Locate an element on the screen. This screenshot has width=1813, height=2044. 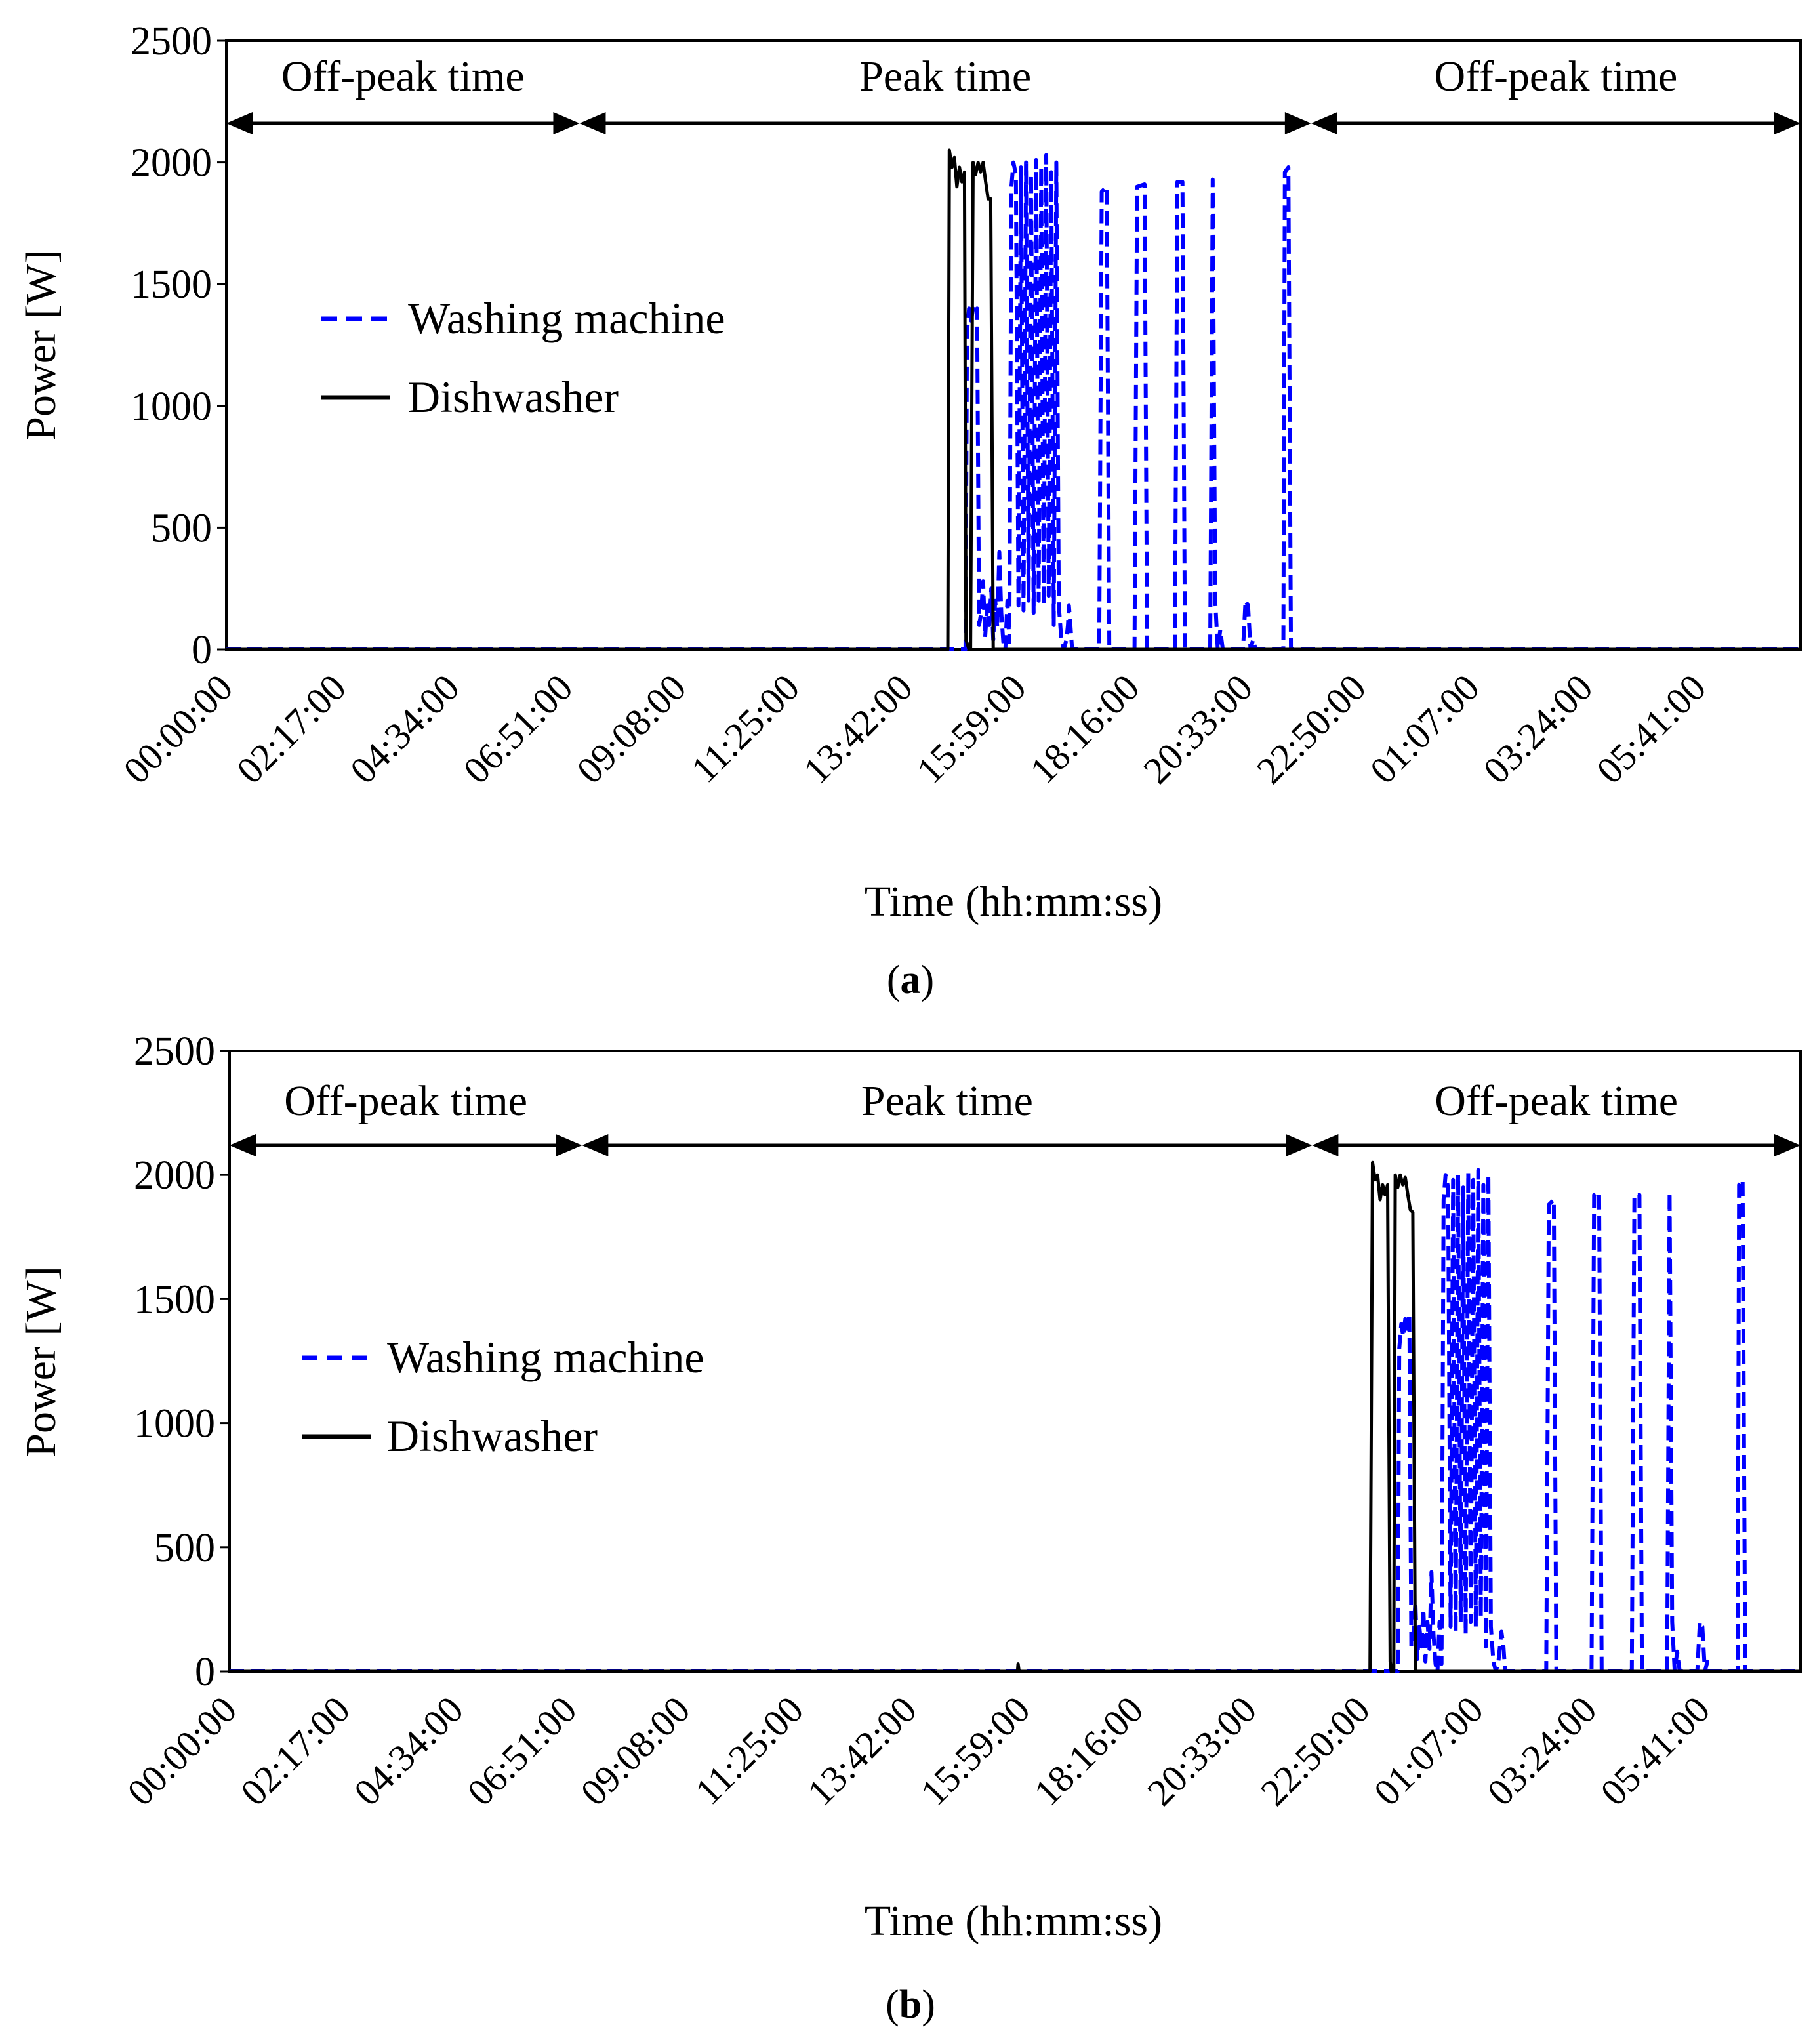
caption-letter: a is located at coordinates (911, 980).